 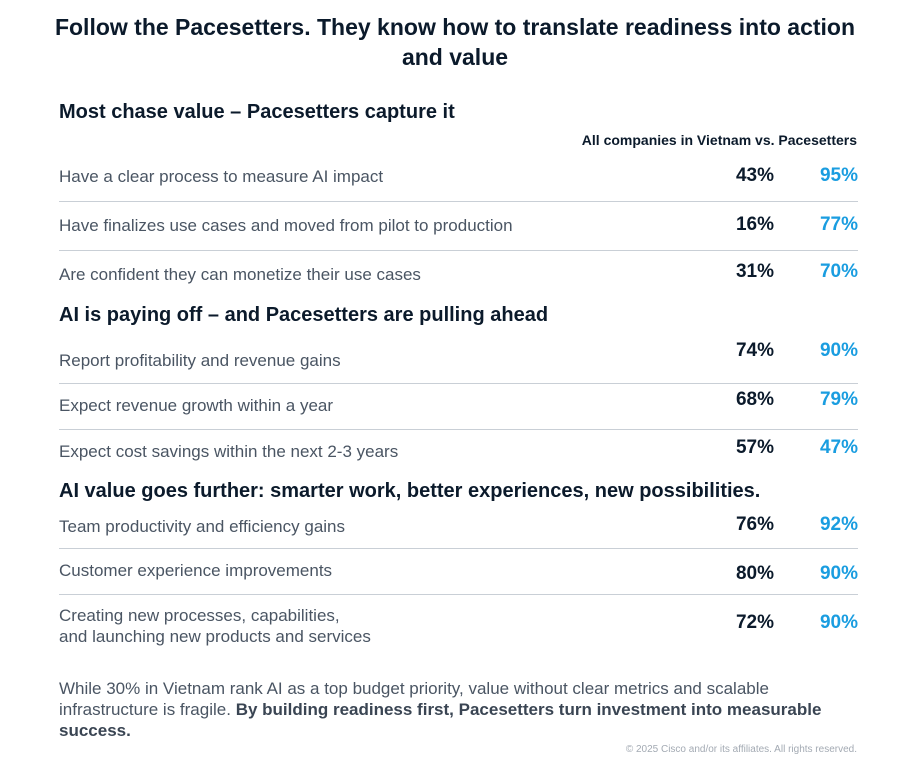 What do you see at coordinates (458, 570) in the screenshot?
I see `table-row: Customer experience improvements 80% 90%` at bounding box center [458, 570].